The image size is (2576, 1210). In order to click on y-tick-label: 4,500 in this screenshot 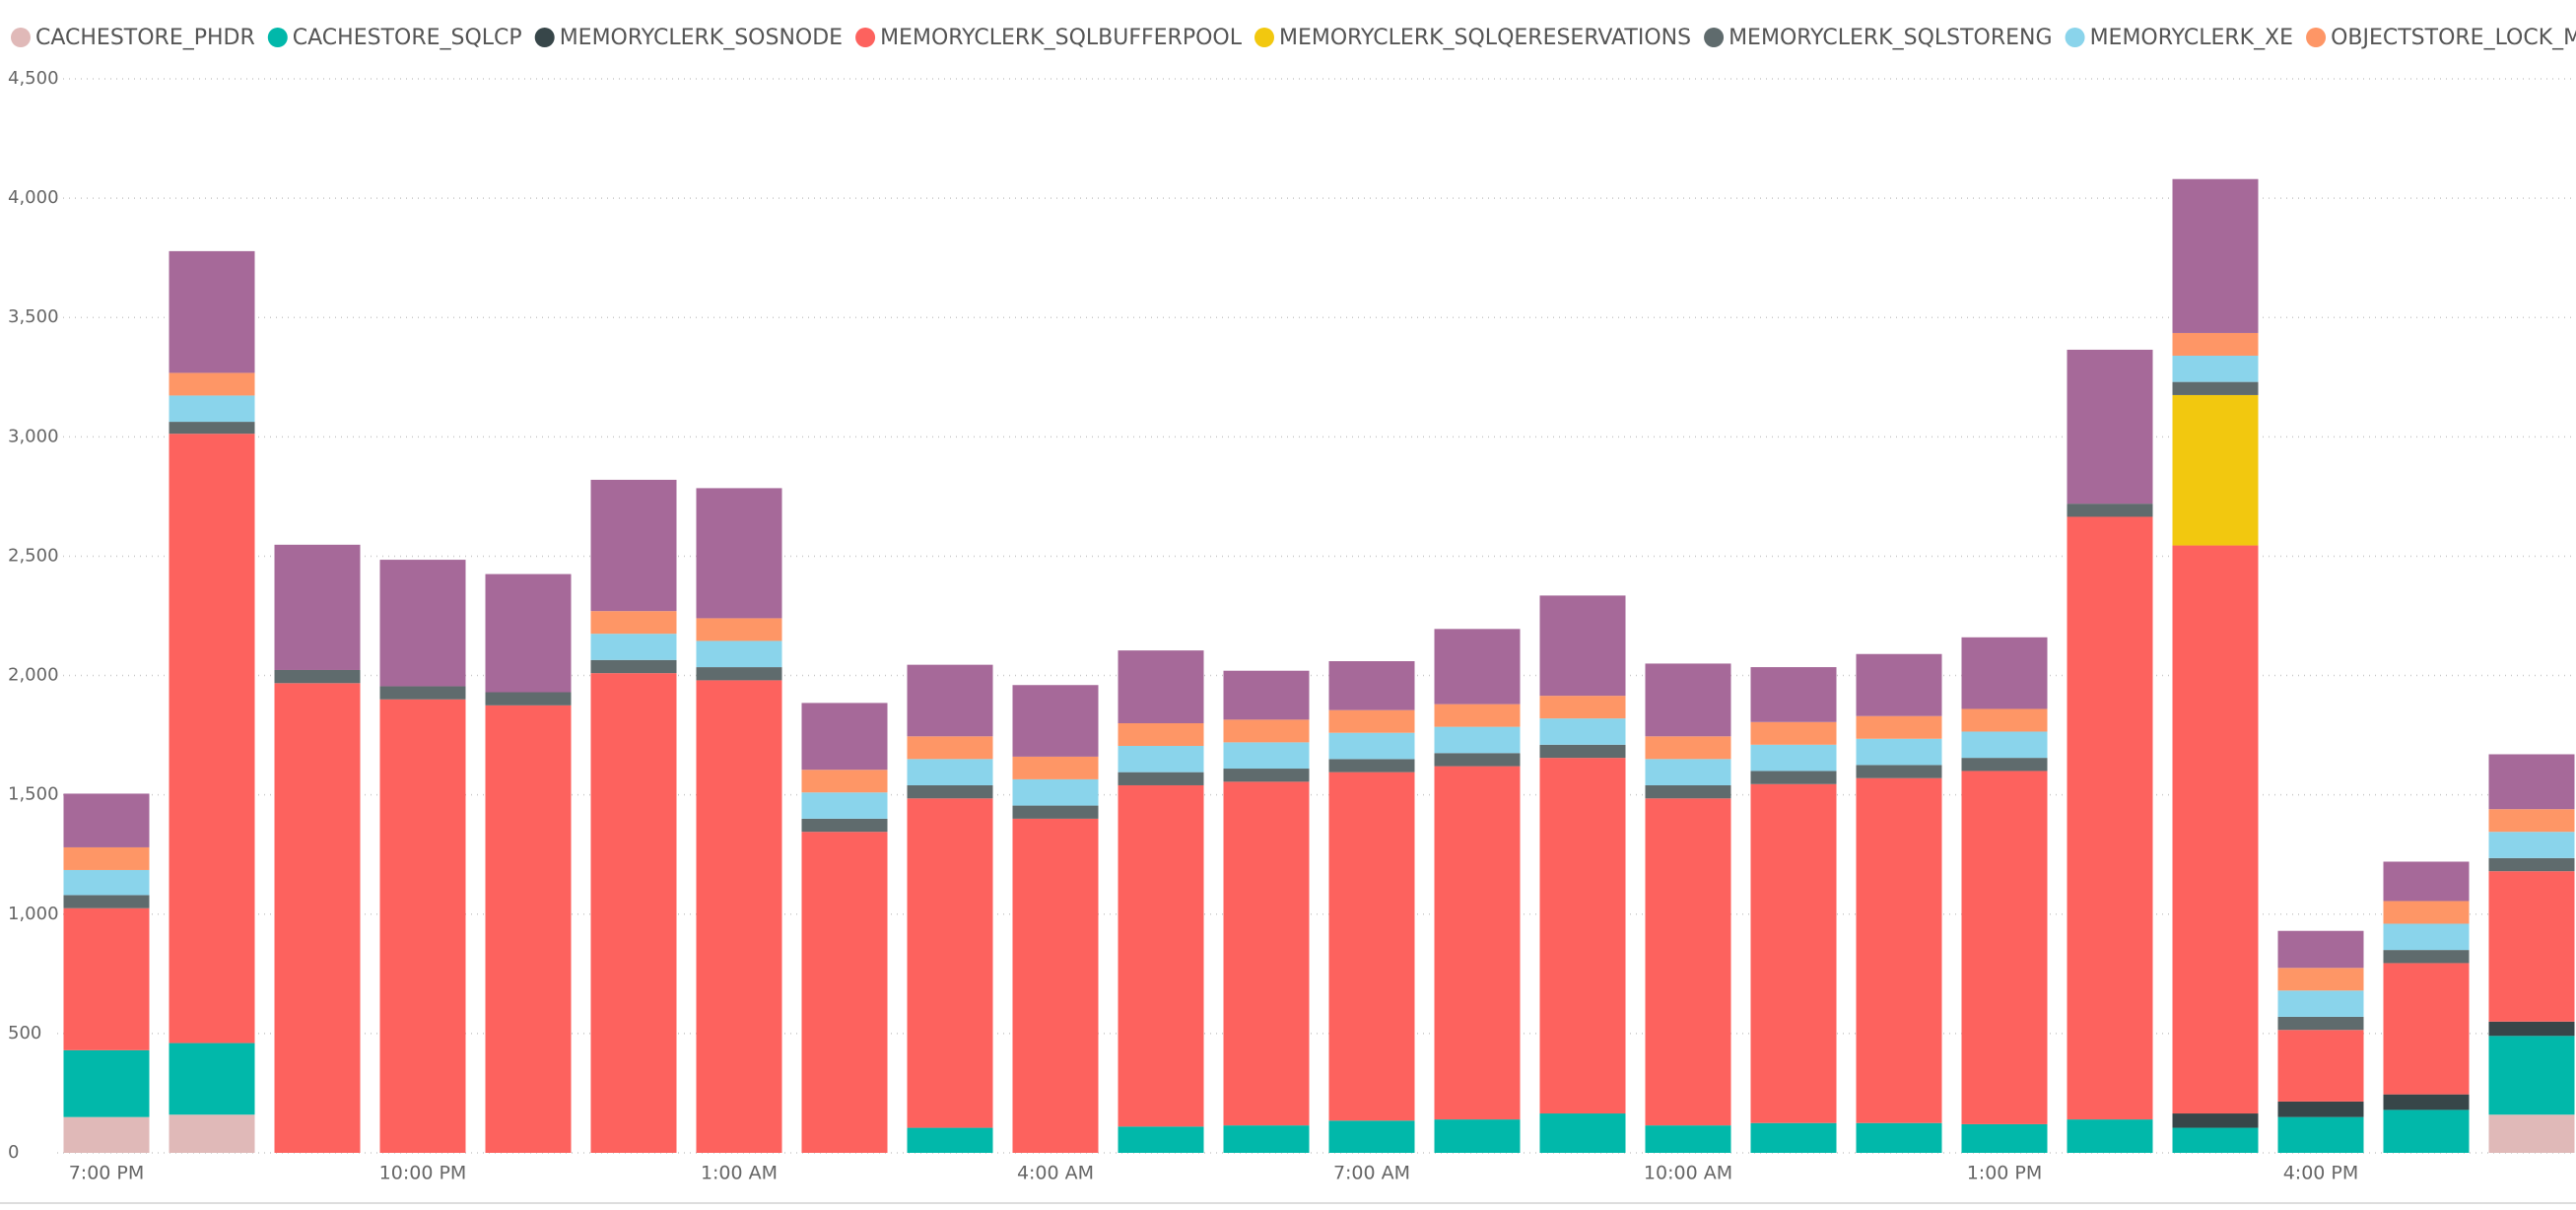, I will do `click(34, 78)`.